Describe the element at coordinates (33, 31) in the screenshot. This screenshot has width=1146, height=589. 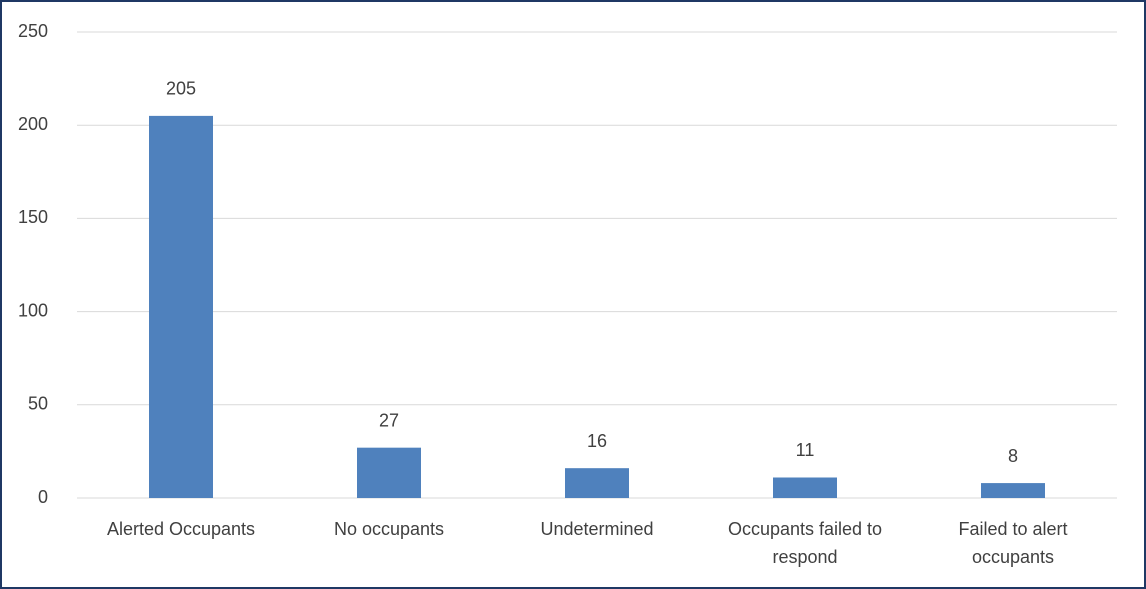
I see `y-tick-label: 250` at that location.